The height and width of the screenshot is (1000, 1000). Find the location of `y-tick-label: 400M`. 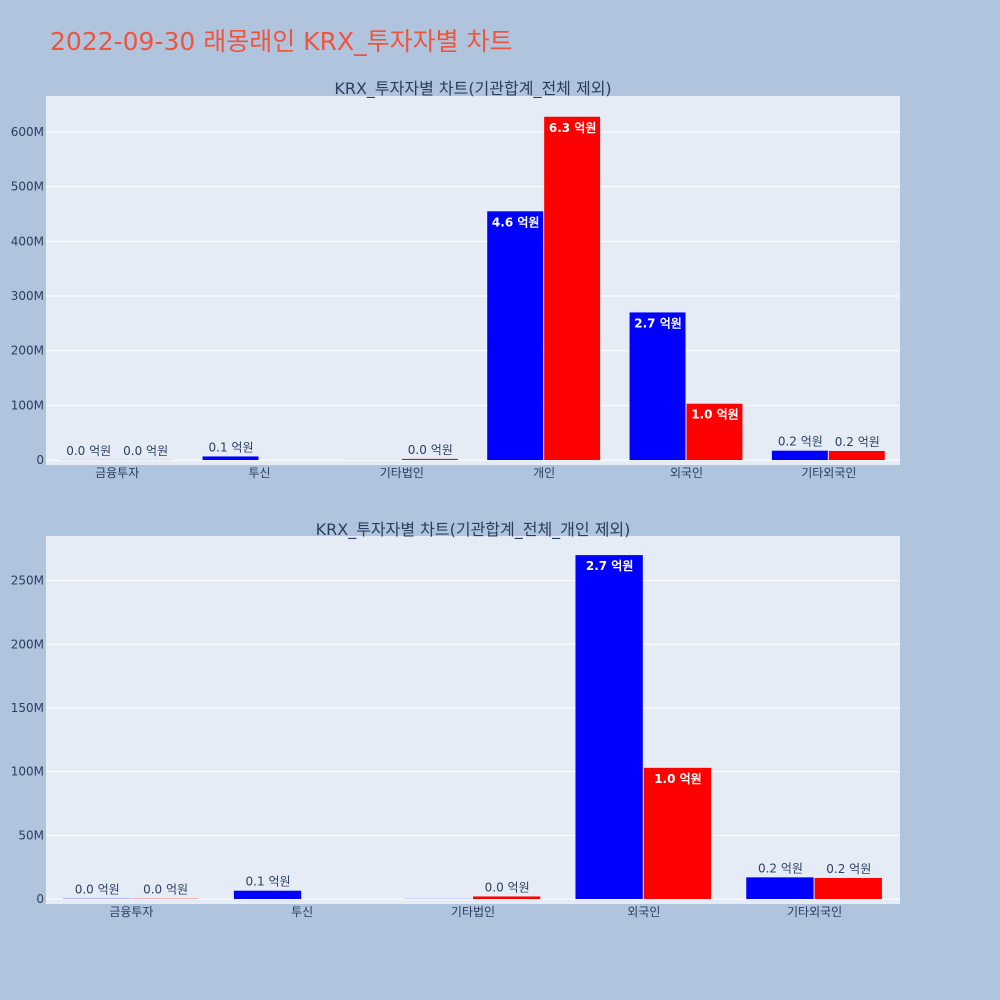

y-tick-label: 400M is located at coordinates (27, 241).